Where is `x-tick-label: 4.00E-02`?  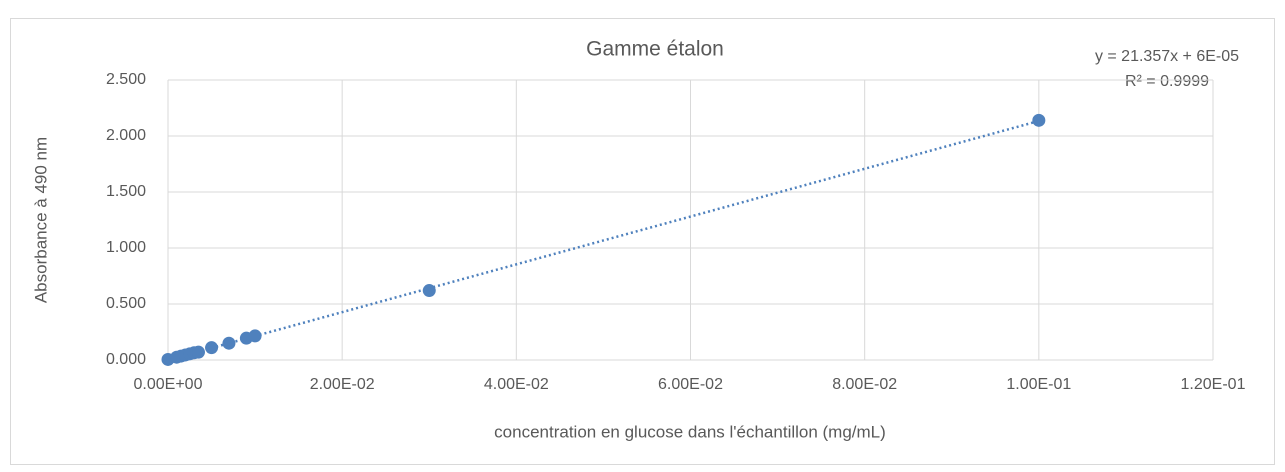 x-tick-label: 4.00E-02 is located at coordinates (516, 384).